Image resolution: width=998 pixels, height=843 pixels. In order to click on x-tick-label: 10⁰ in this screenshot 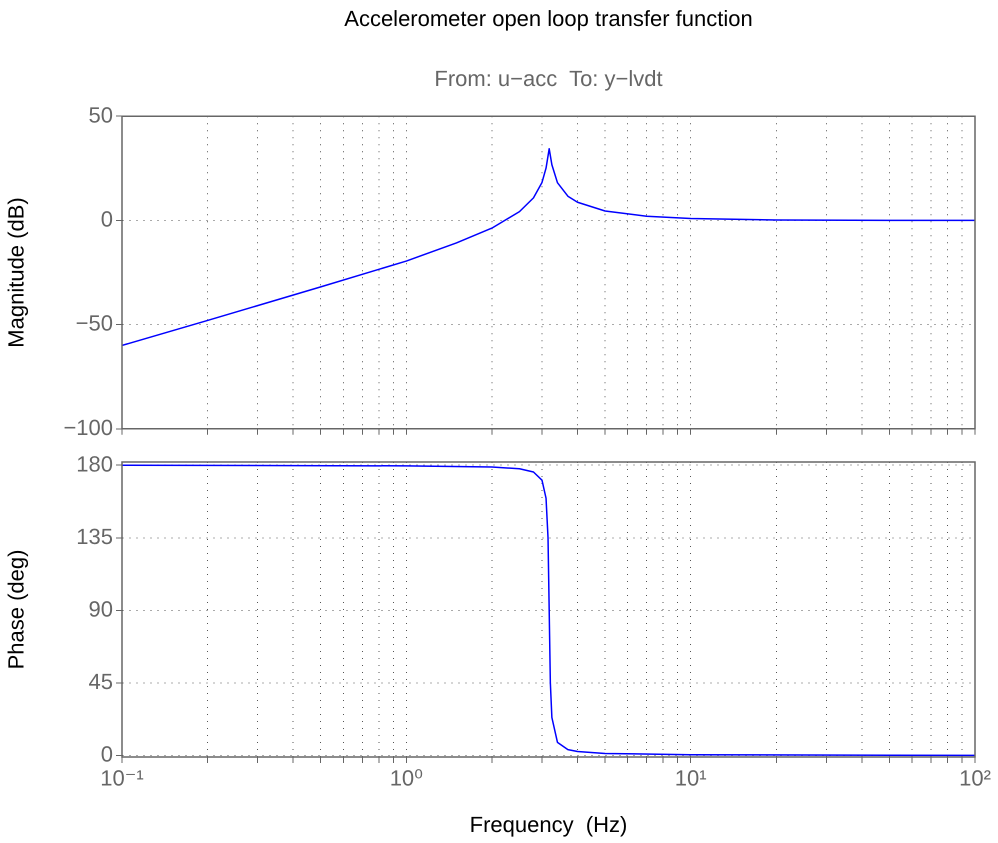, I will do `click(407, 777)`.